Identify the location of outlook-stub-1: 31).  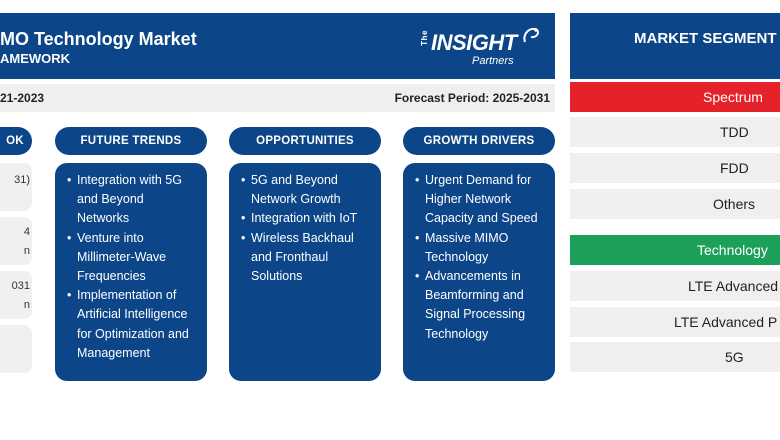
(16, 187).